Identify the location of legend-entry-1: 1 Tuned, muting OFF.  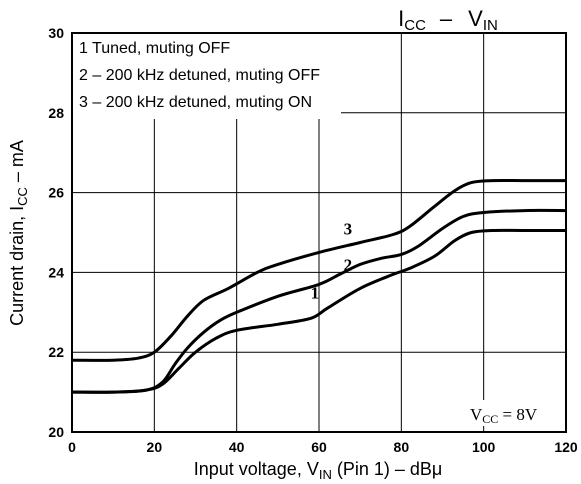
(154, 48).